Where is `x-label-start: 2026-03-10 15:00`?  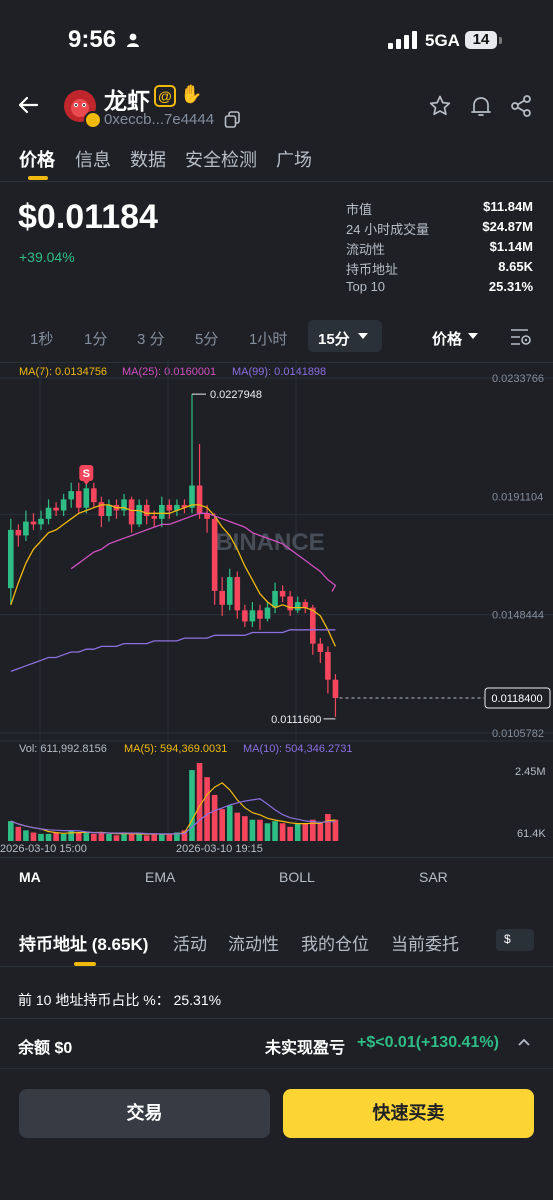
x-label-start: 2026-03-10 15:00 is located at coordinates (43, 849).